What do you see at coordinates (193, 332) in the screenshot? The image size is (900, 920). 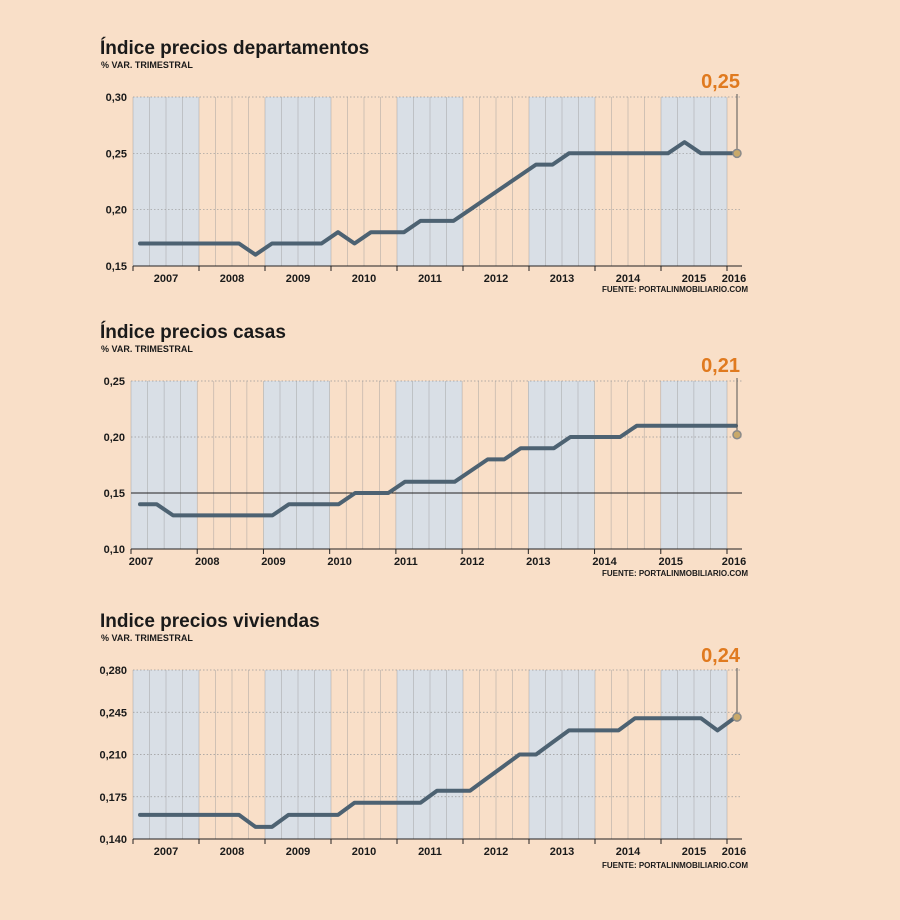 I see `chart-title: Índice precios casas` at bounding box center [193, 332].